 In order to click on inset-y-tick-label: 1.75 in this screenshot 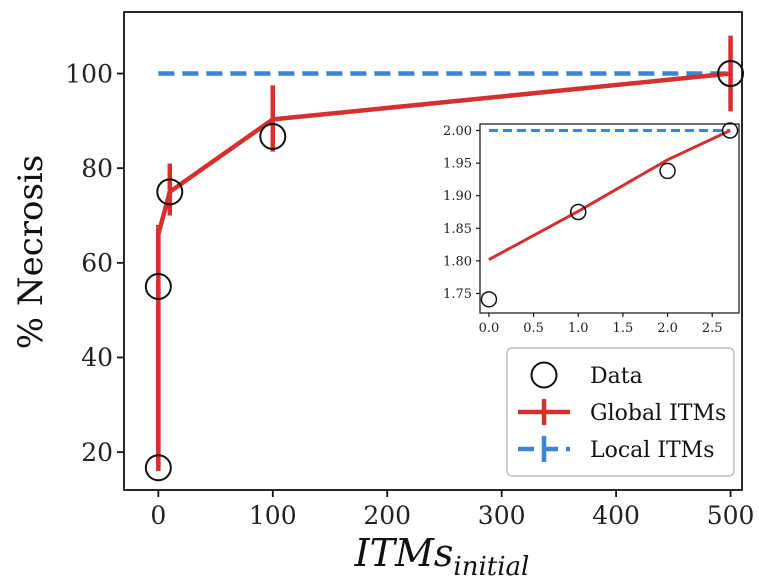, I will do `click(457, 294)`.